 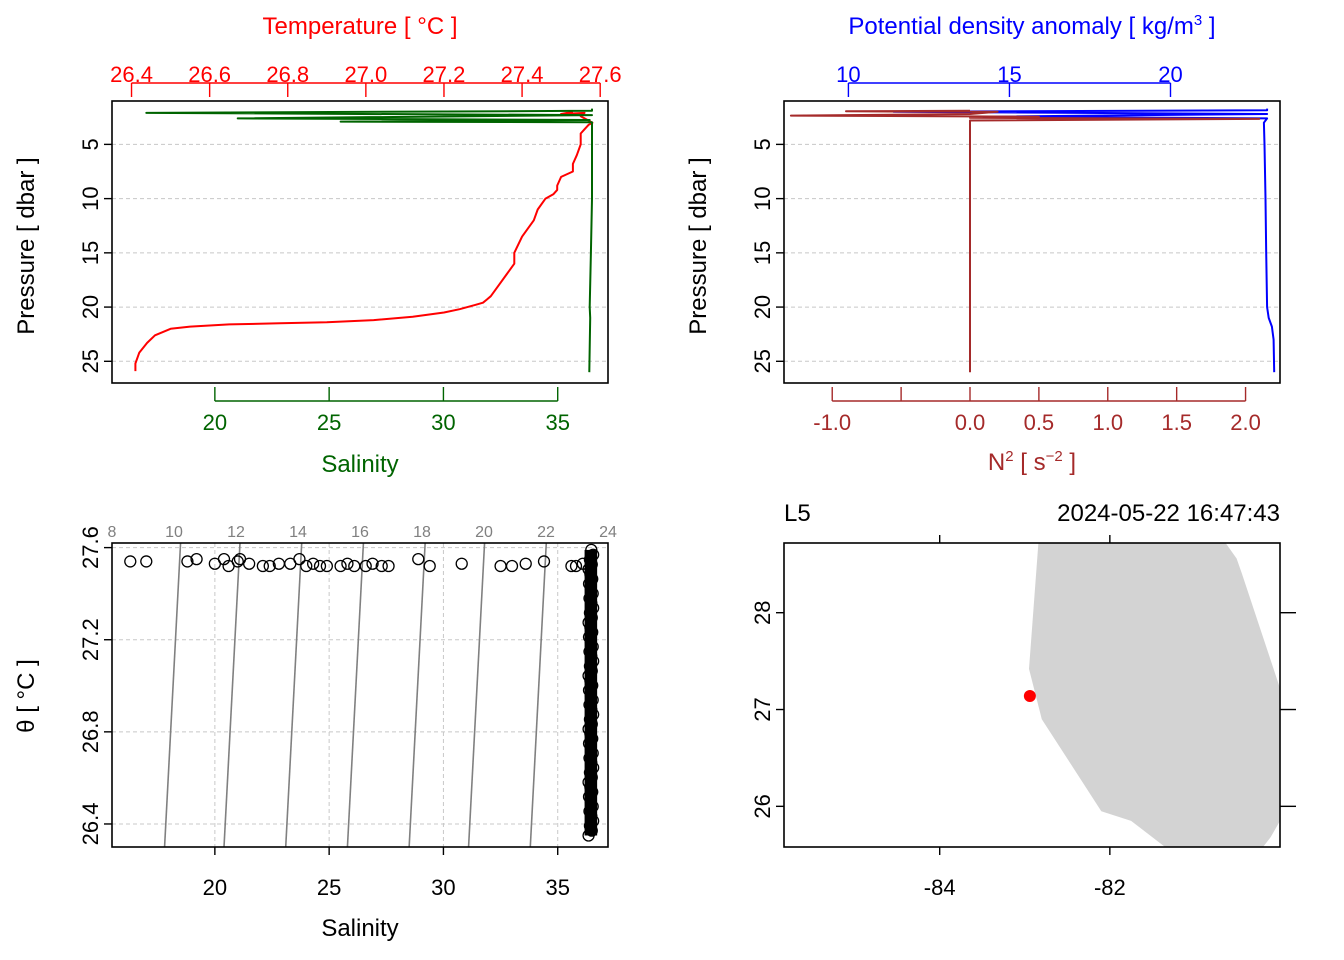 What do you see at coordinates (762, 307) in the screenshot?
I see `panel2-left-tick-label-20: 20` at bounding box center [762, 307].